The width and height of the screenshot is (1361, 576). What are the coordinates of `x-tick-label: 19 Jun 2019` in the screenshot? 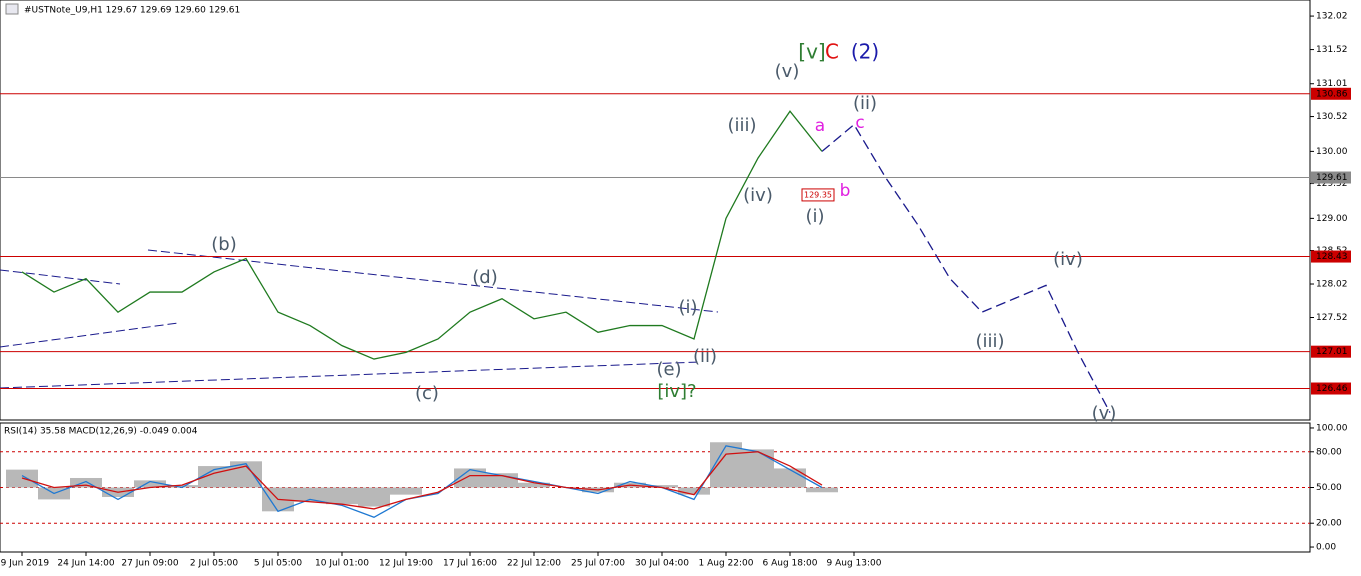 It's located at (24, 564).